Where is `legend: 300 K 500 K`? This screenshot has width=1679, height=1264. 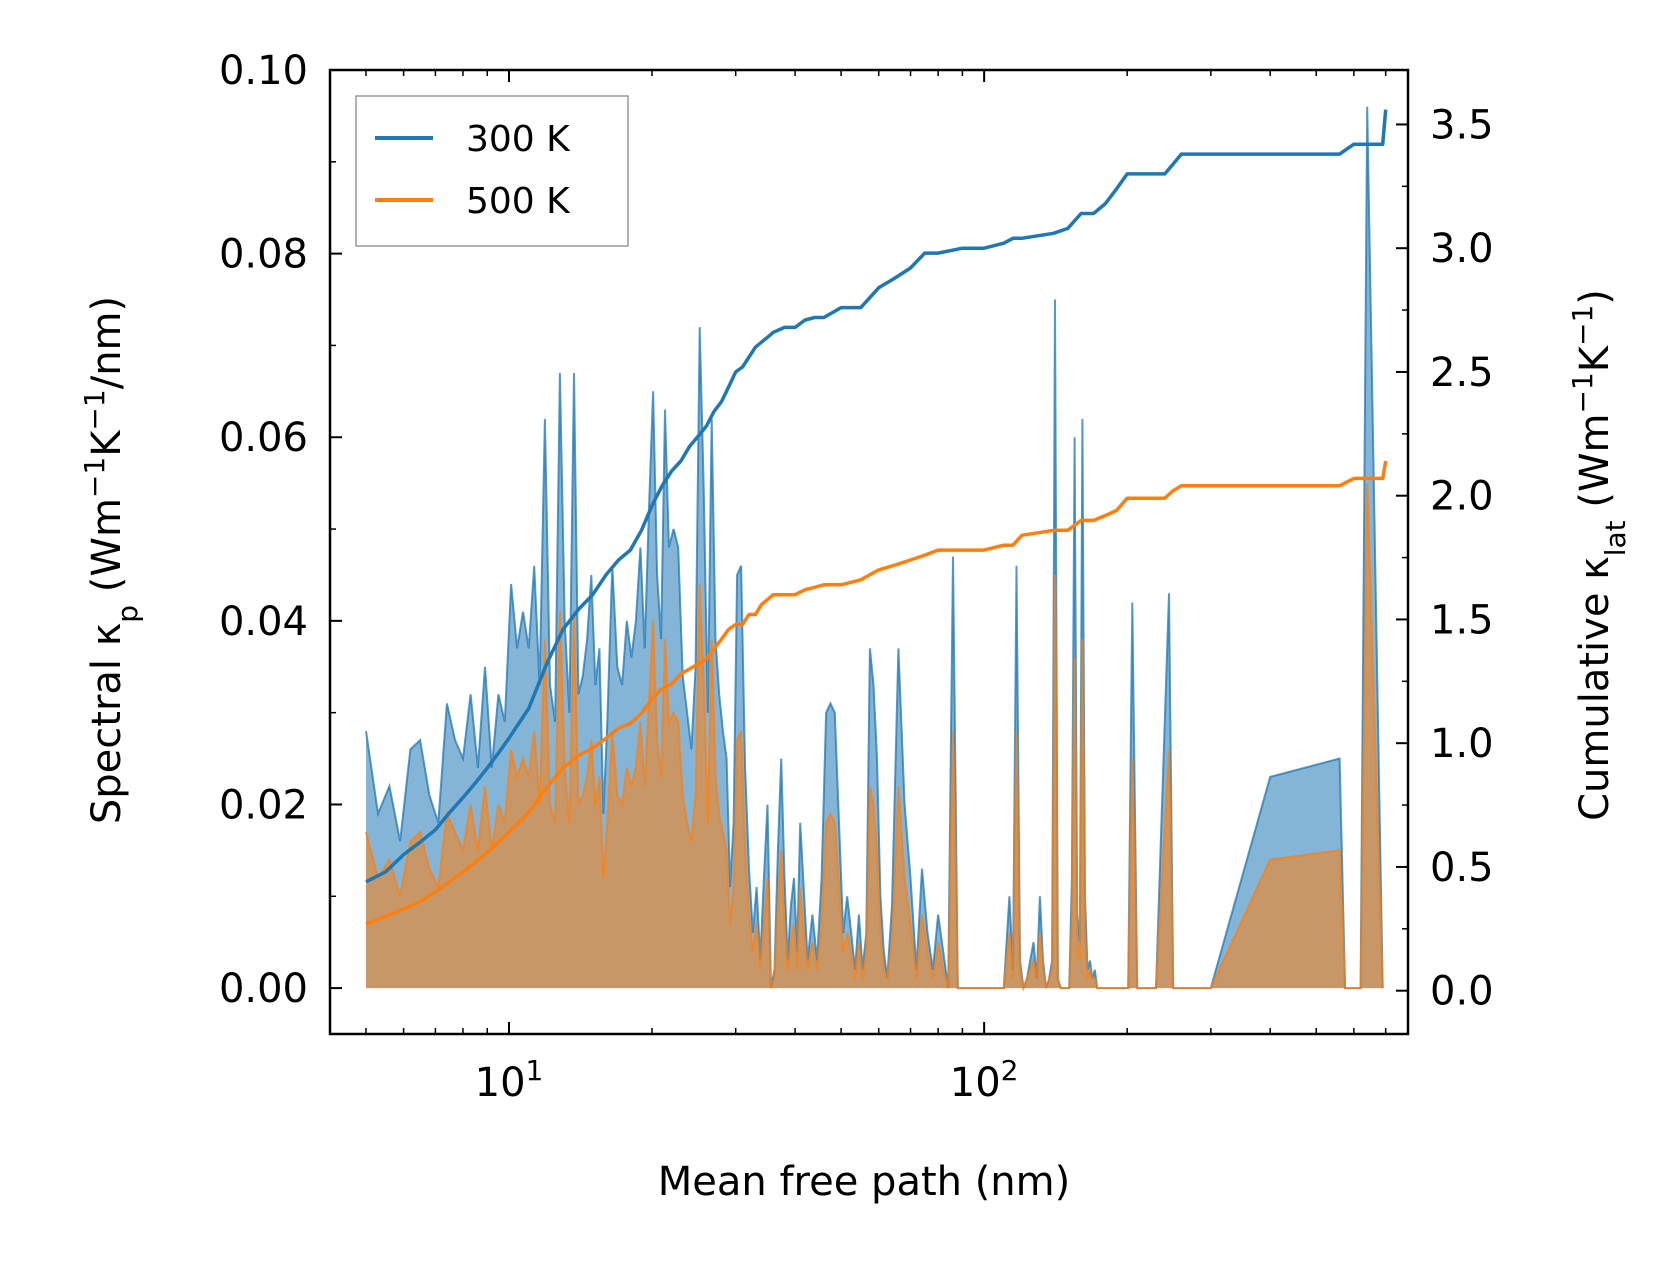
legend: 300 K 500 K is located at coordinates (492, 171).